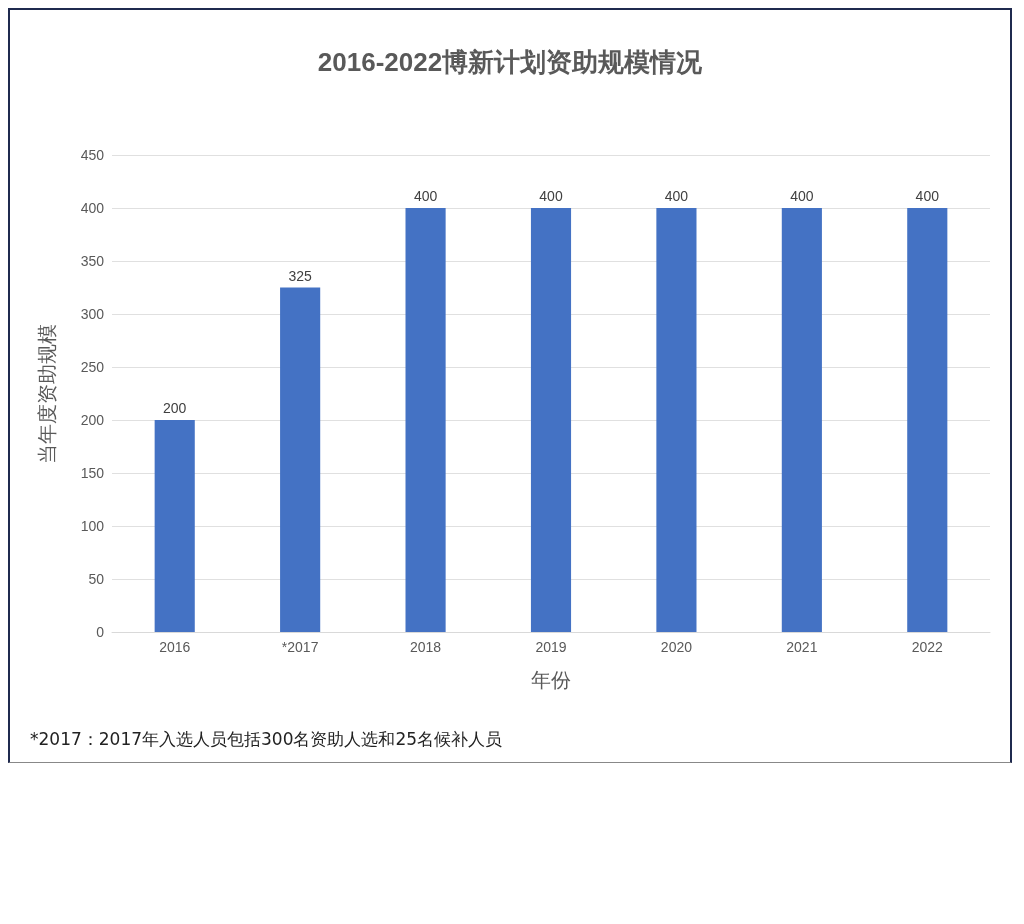 The height and width of the screenshot is (924, 1024). What do you see at coordinates (175, 647) in the screenshot?
I see `x-tick-label: 2016` at bounding box center [175, 647].